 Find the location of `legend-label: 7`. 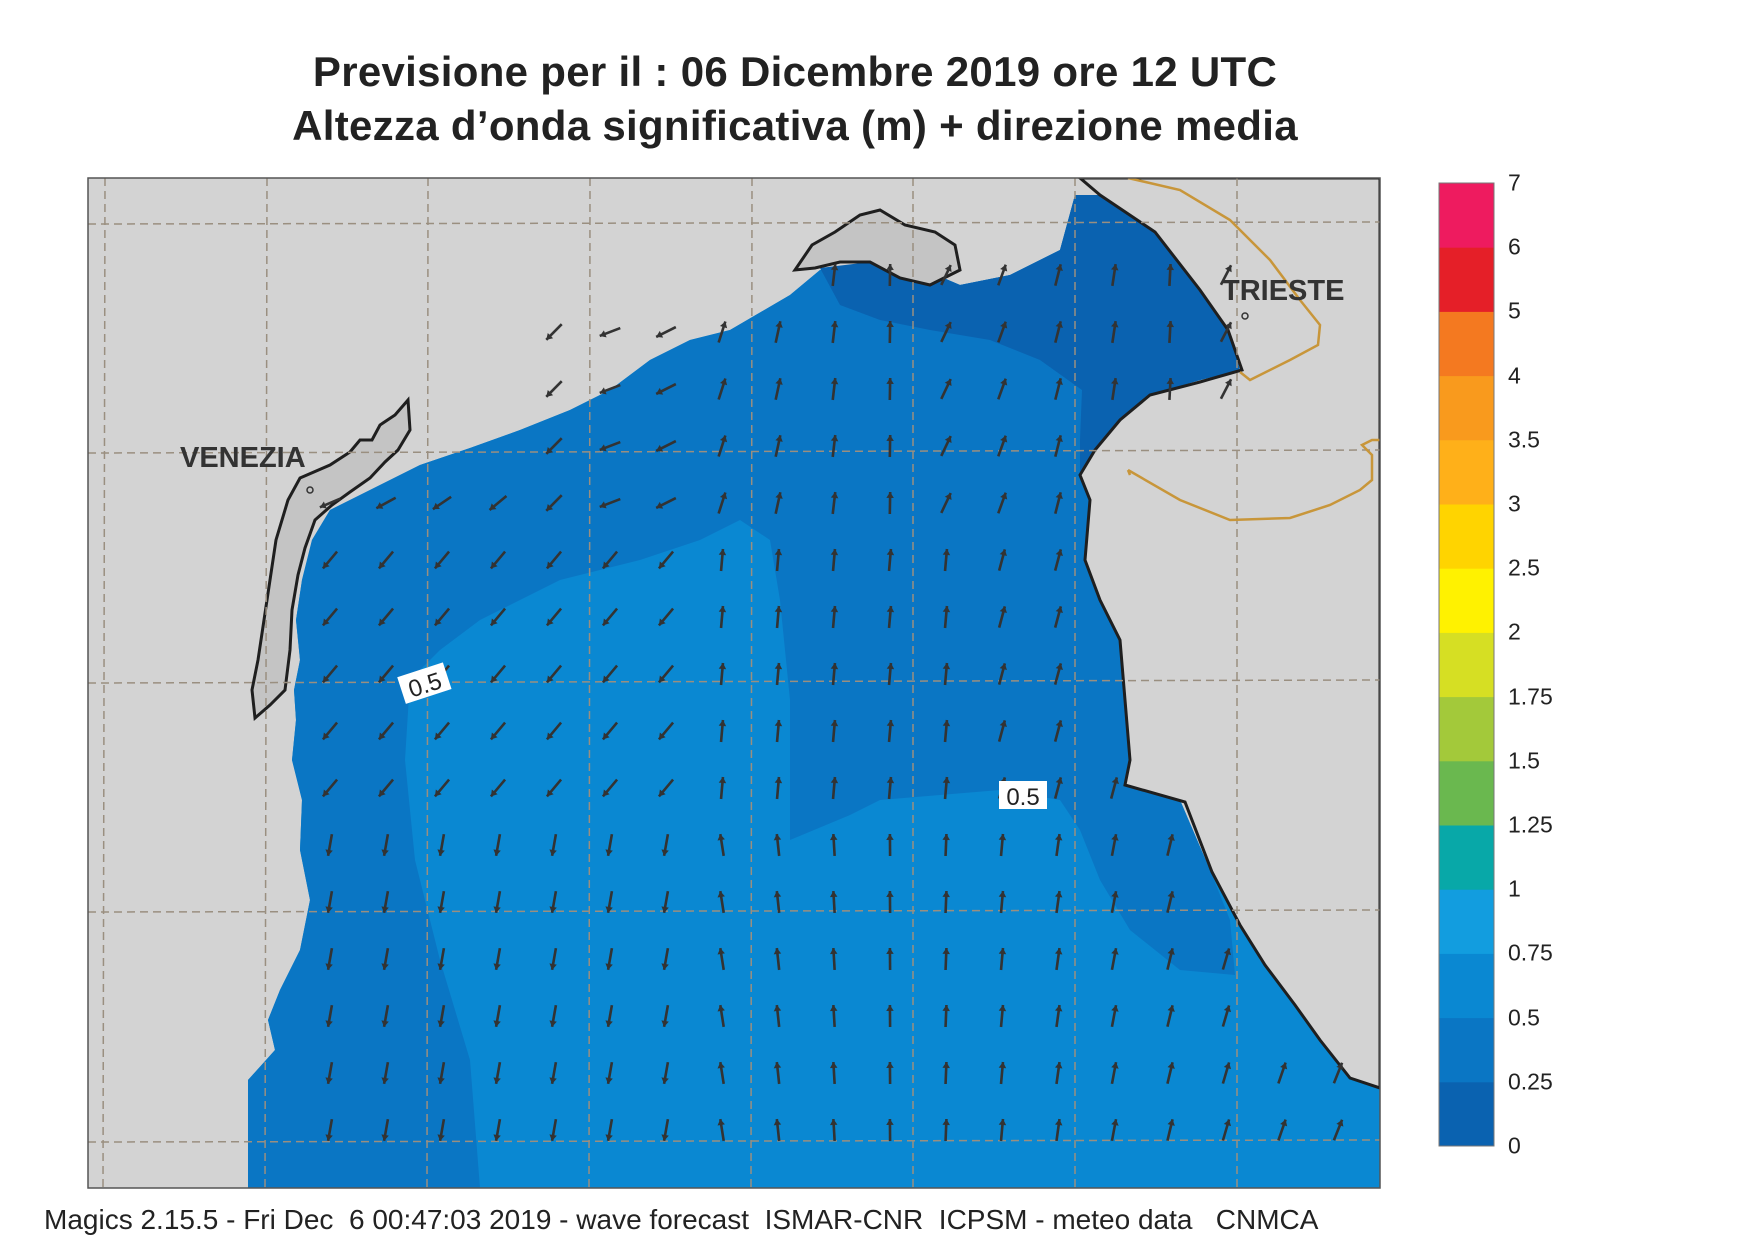

legend-label: 7 is located at coordinates (1514, 182).